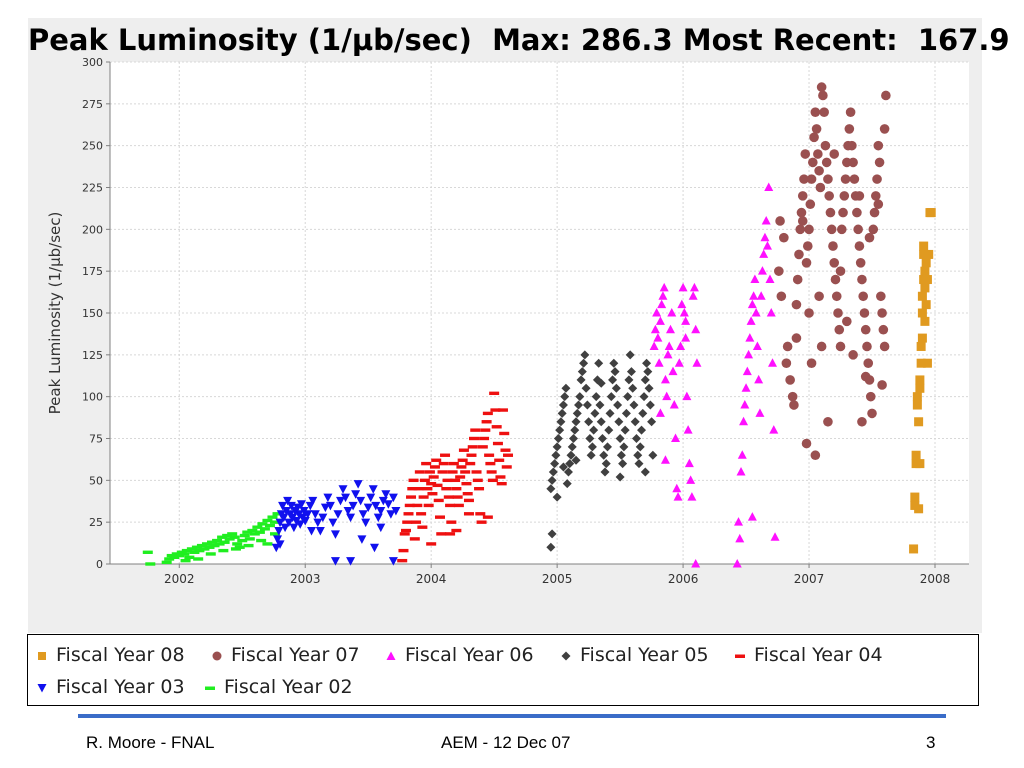 The image size is (1024, 768). Describe the element at coordinates (92, 188) in the screenshot. I see `y-tick-label: 225` at that location.